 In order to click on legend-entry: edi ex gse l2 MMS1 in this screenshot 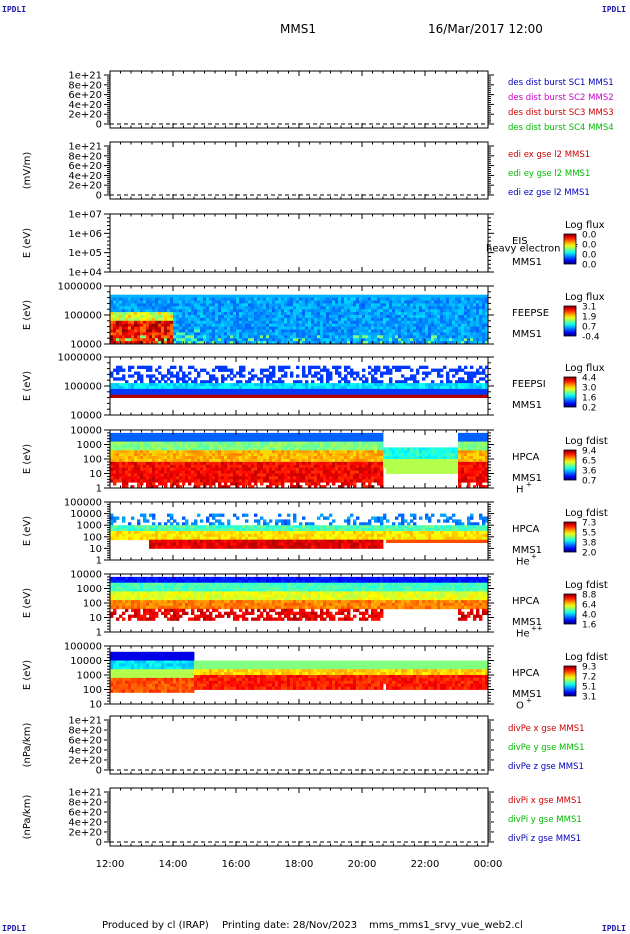, I will do `click(549, 155)`.